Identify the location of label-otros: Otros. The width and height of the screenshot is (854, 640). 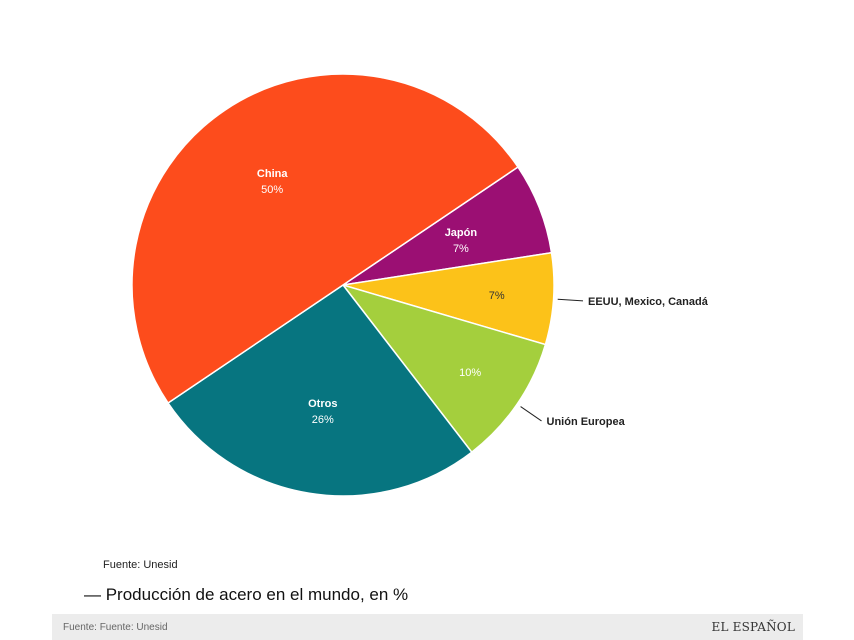
(322, 404).